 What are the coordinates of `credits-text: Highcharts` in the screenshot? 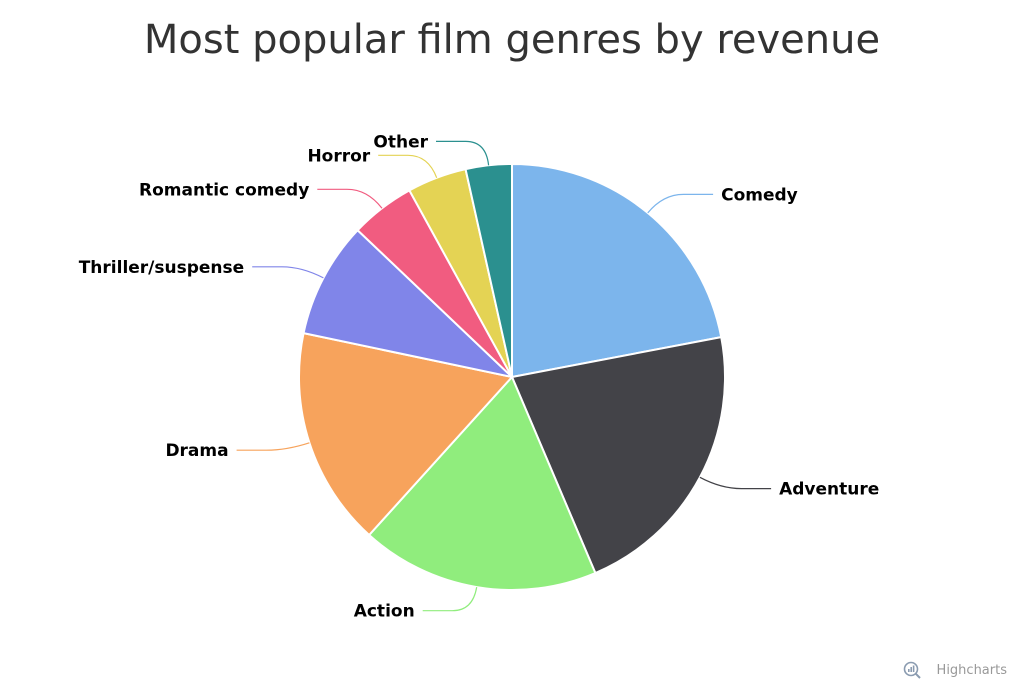 It's located at (972, 670).